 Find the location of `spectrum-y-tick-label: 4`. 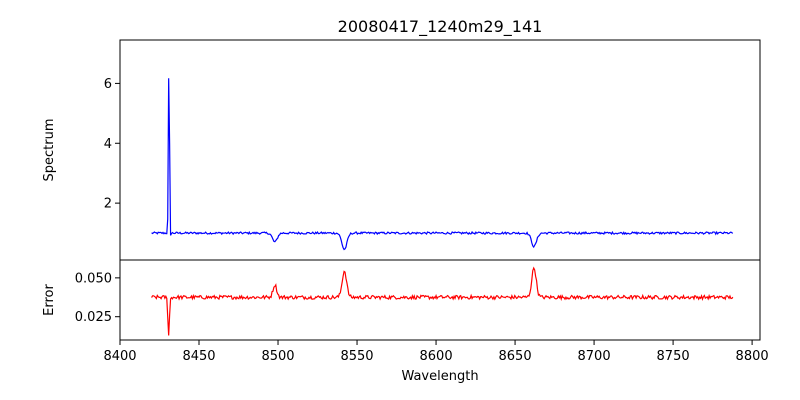

spectrum-y-tick-label: 4 is located at coordinates (108, 144).